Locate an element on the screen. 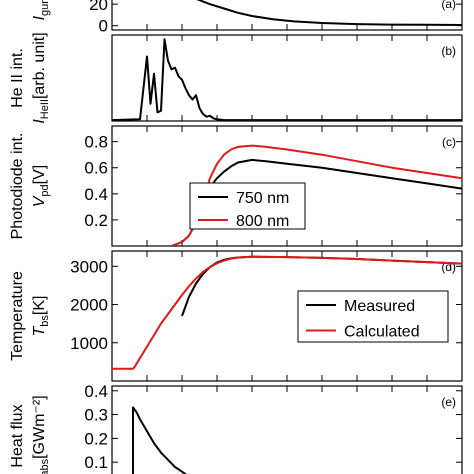 This screenshot has width=474, height=474. y-axis-subscript: gun is located at coordinates (45, 8).